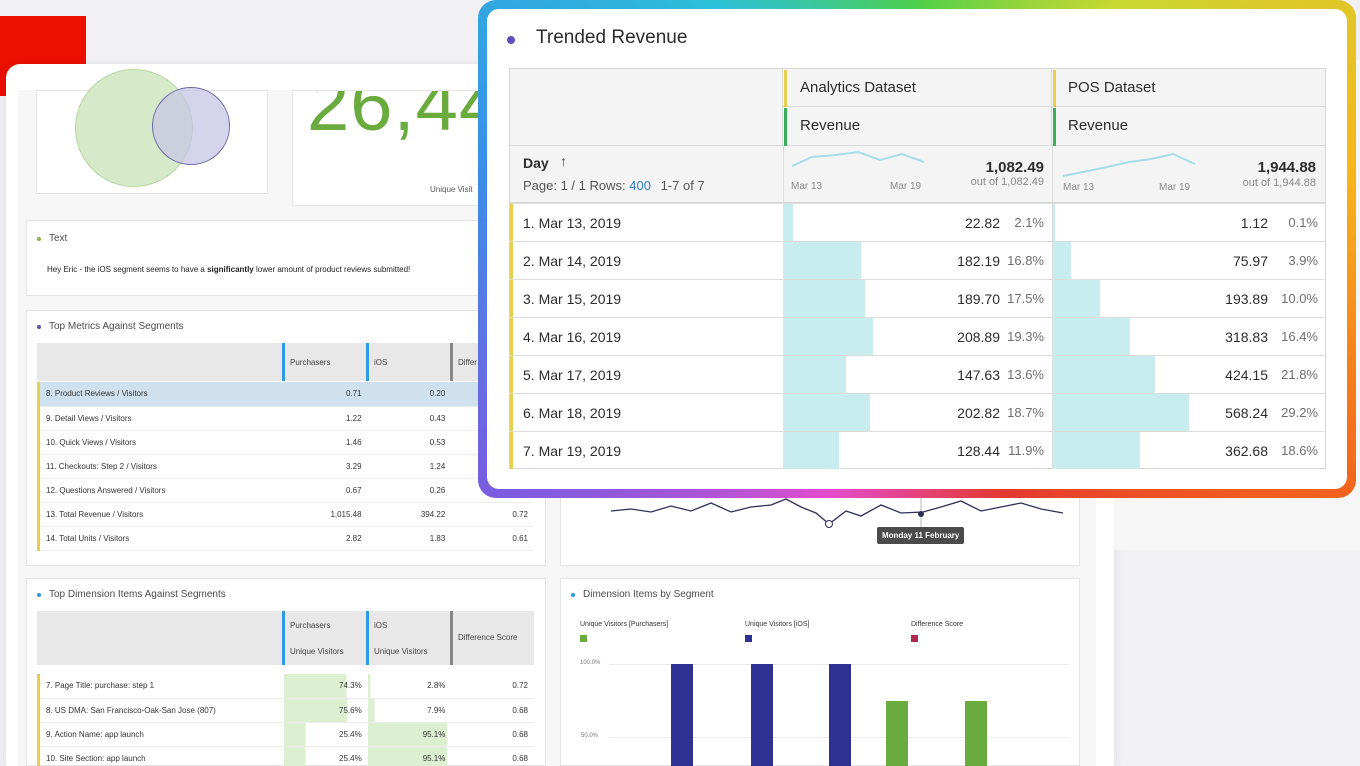 This screenshot has height=766, width=1360. I want to click on row-date-label: 7. Mar 19, 2019, so click(572, 451).